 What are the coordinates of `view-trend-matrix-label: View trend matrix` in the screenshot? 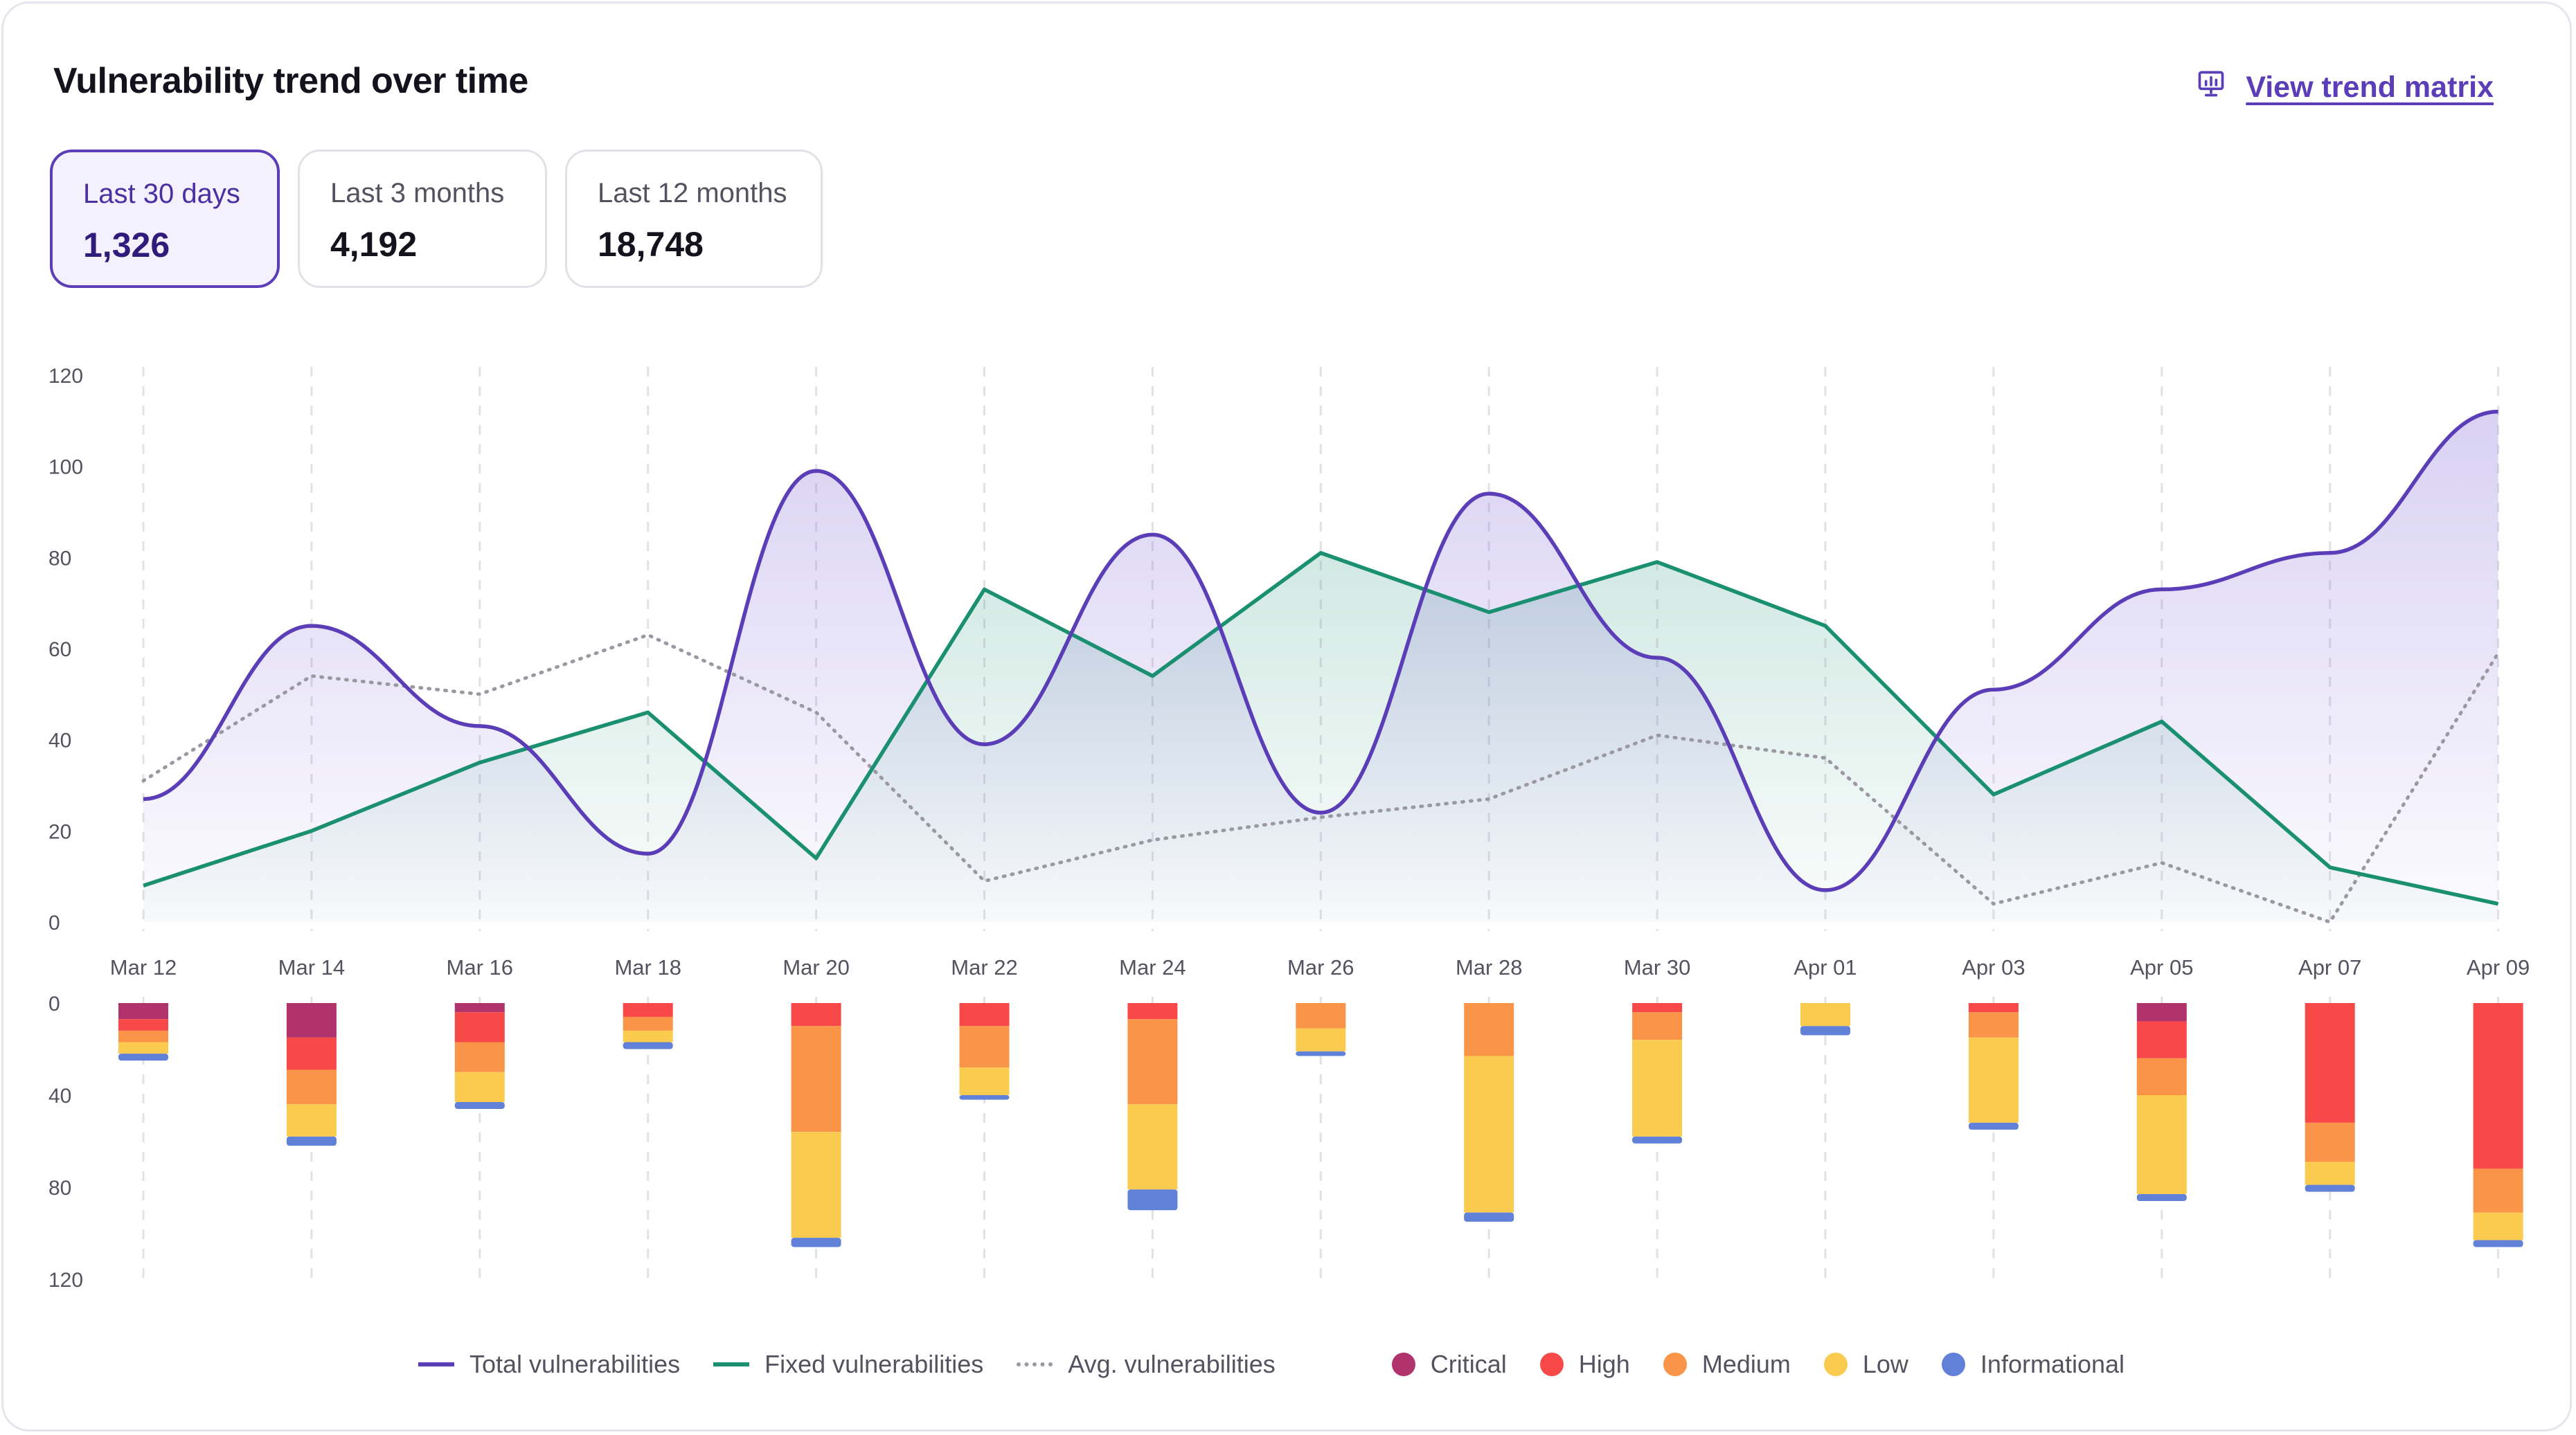 It's located at (2370, 88).